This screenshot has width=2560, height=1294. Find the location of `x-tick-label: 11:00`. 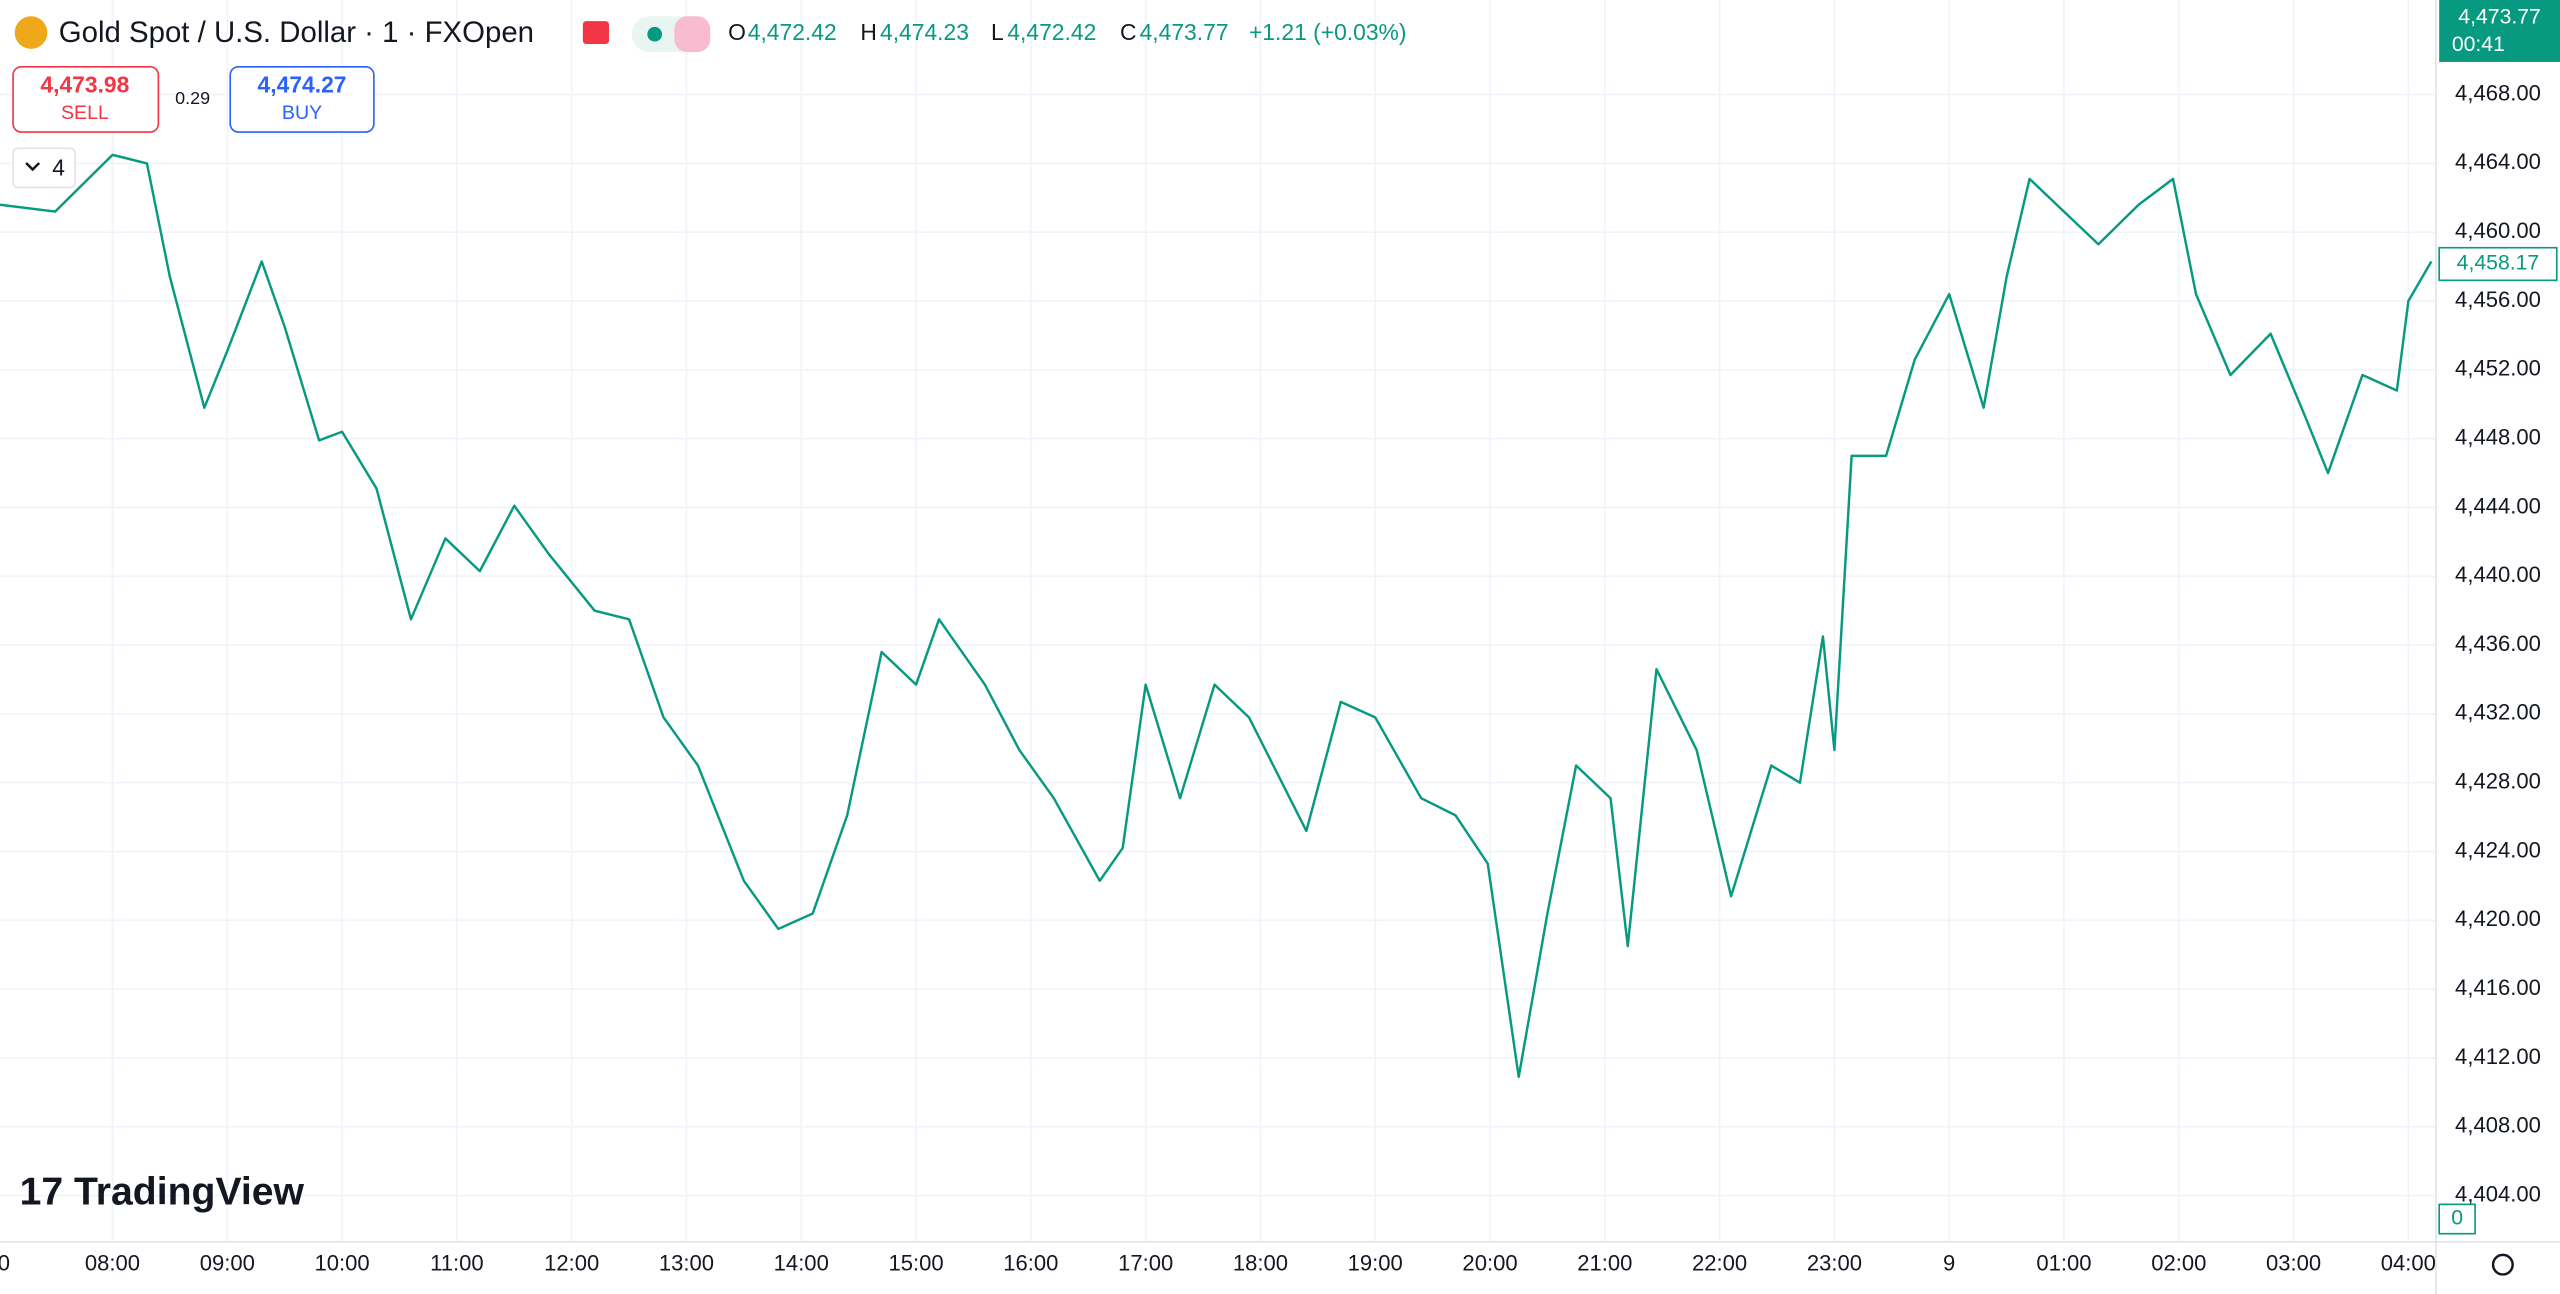

x-tick-label: 11:00 is located at coordinates (457, 1262).